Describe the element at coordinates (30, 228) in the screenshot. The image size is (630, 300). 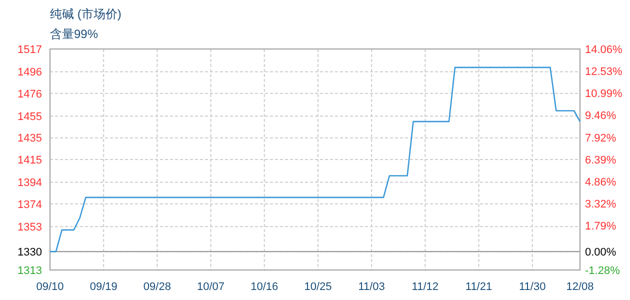
I see `y-tick-label: 1353` at that location.